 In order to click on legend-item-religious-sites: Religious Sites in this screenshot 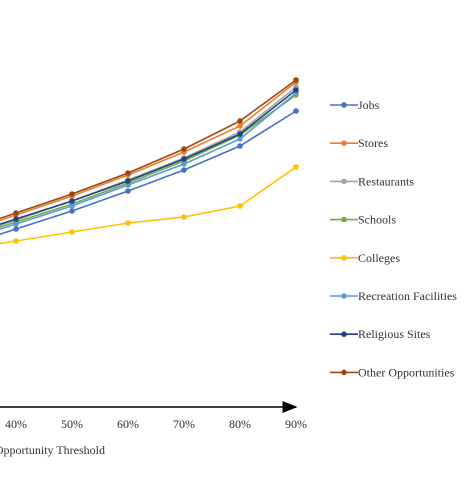, I will do `click(380, 334)`.